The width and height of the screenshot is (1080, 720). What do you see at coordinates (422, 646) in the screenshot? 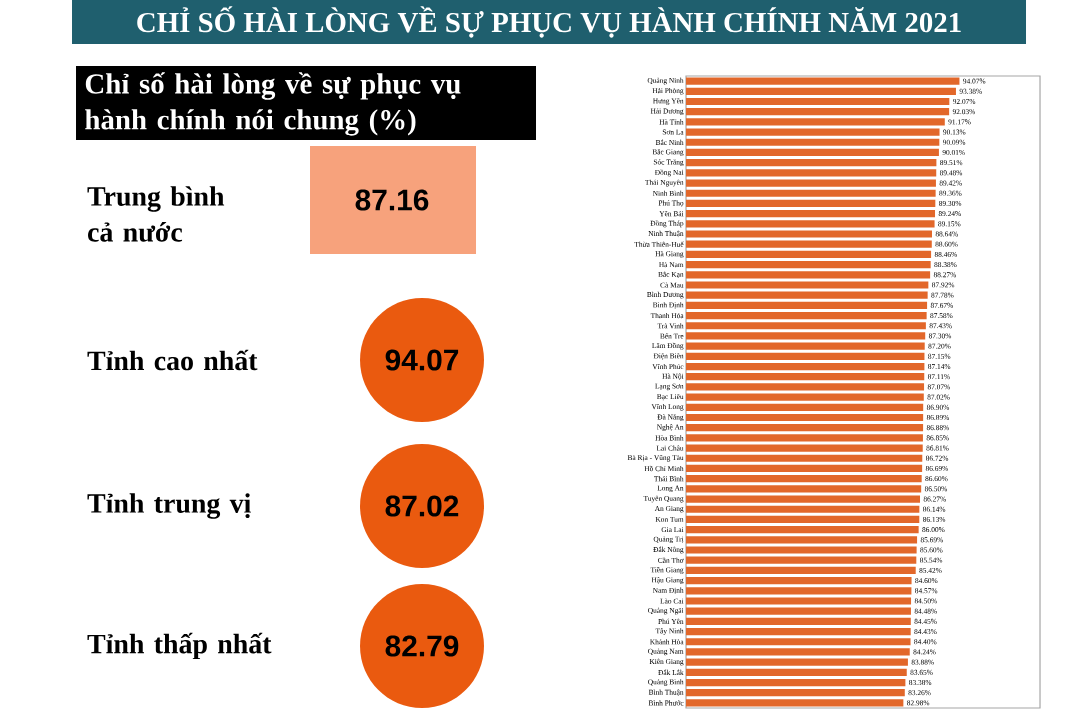
I see `text: 82.79` at bounding box center [422, 646].